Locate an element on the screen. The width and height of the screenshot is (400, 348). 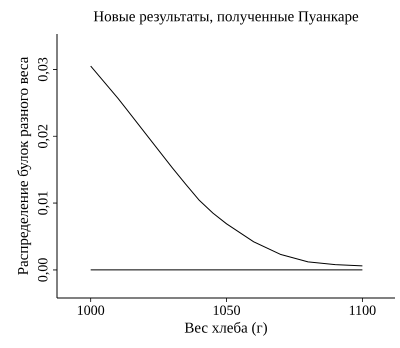
x-tick-label: 1050 is located at coordinates (227, 310).